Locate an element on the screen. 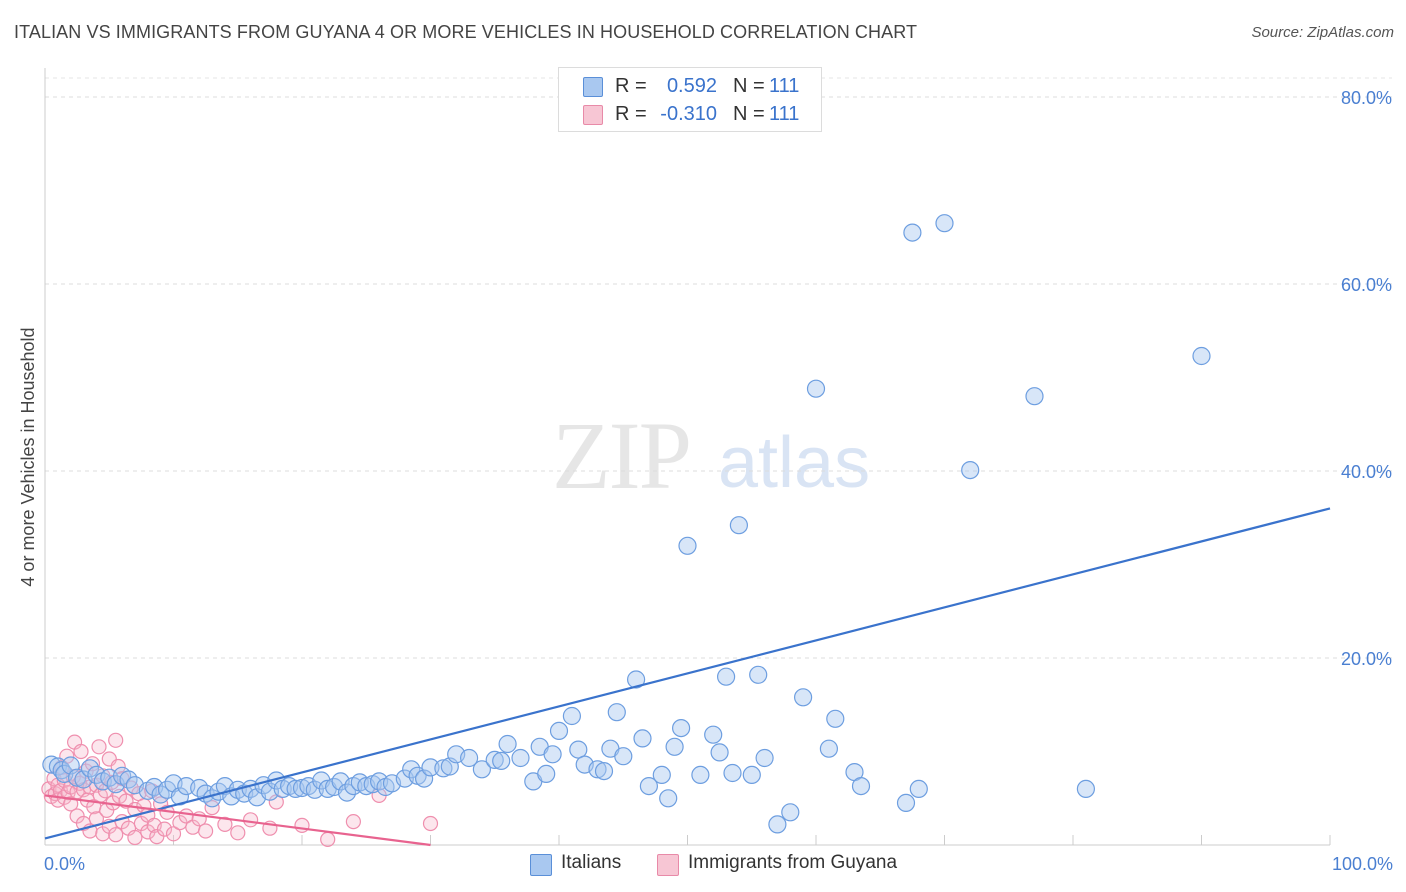  legend-row-italians: R = 0.592 N = 111 is located at coordinates (690, 87).